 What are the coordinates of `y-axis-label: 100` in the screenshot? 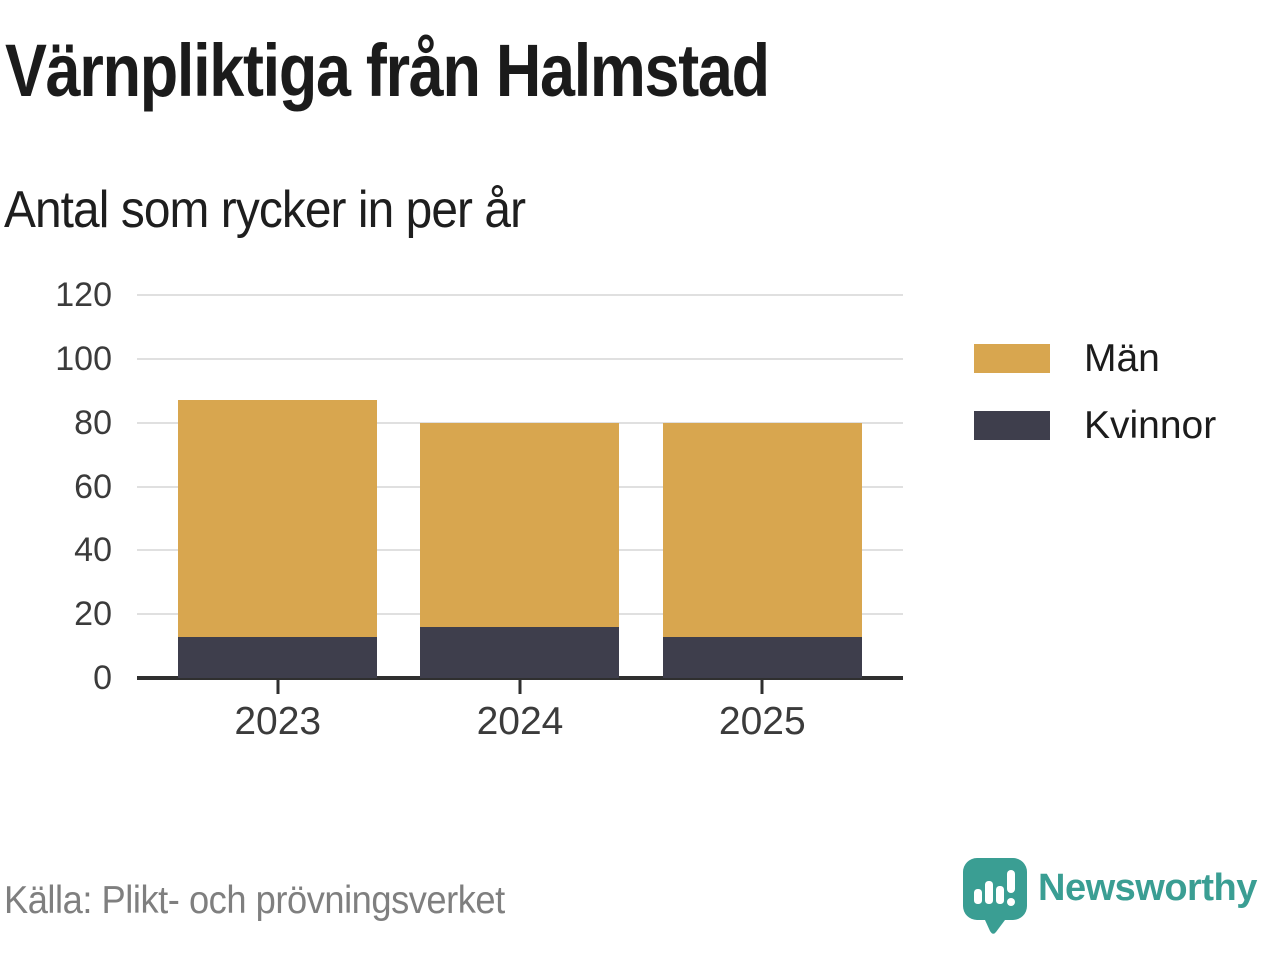 It's located at (83, 358).